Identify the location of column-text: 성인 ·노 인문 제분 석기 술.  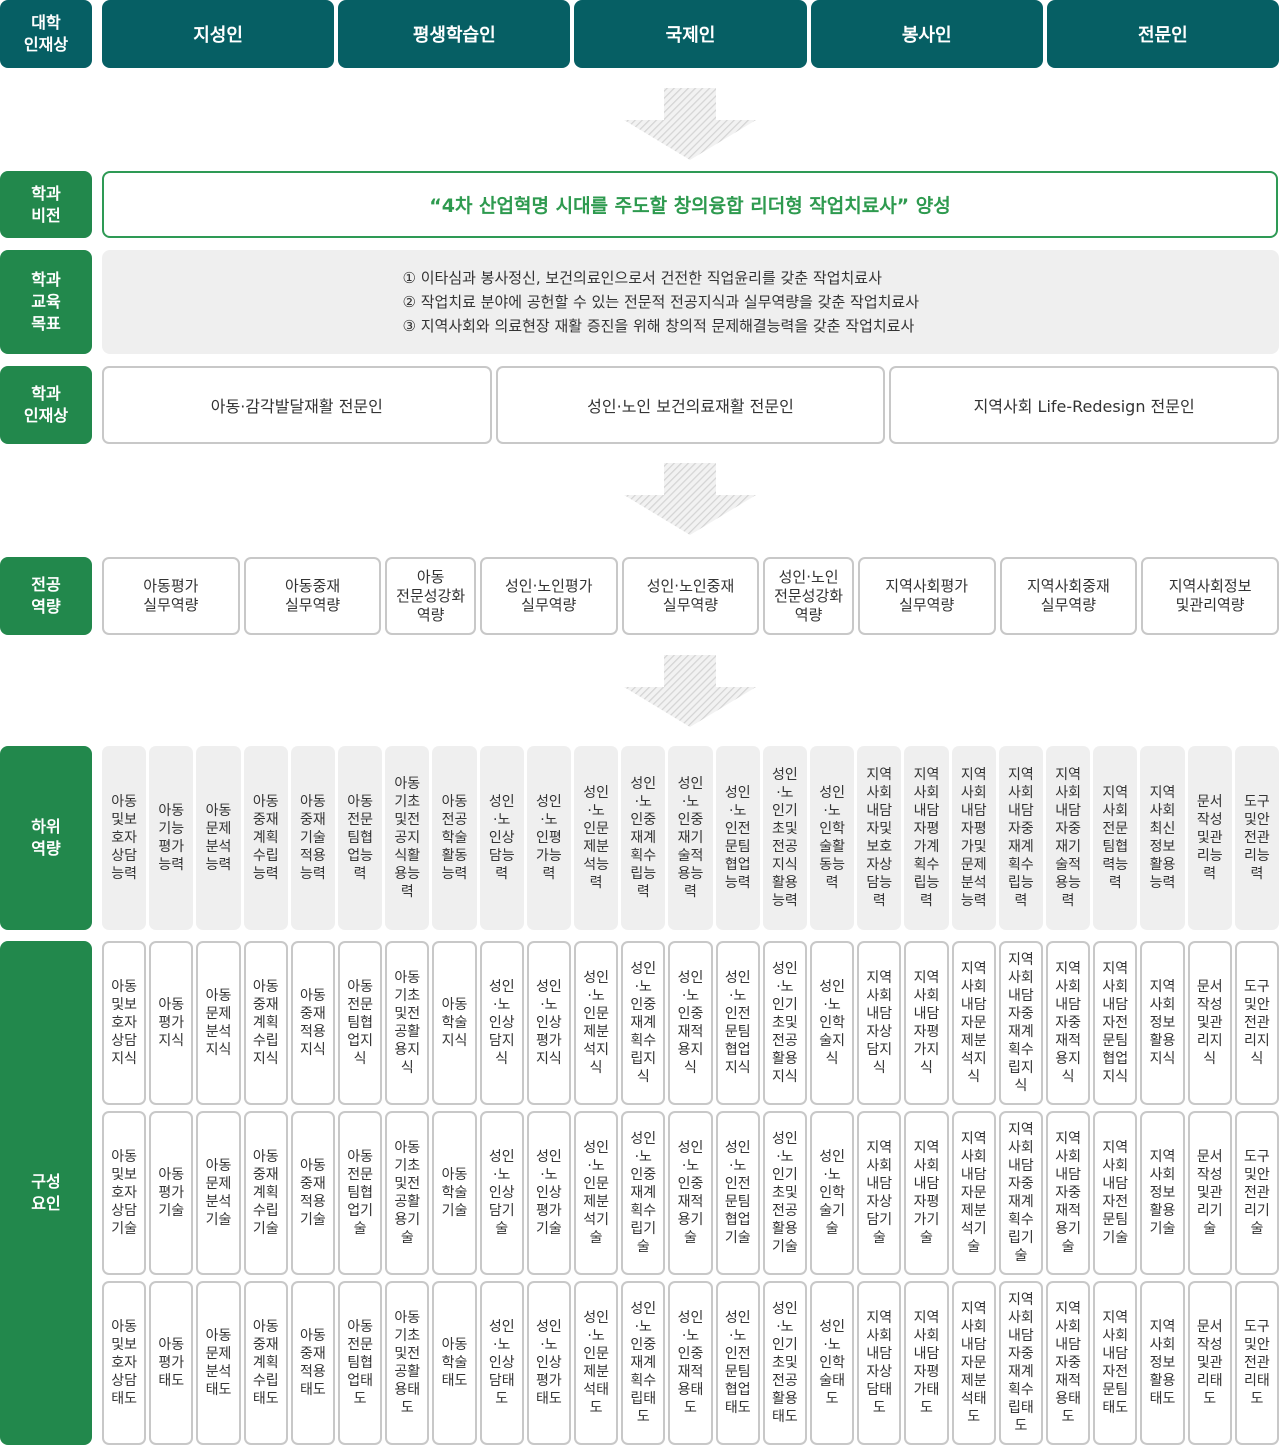
(596, 1193).